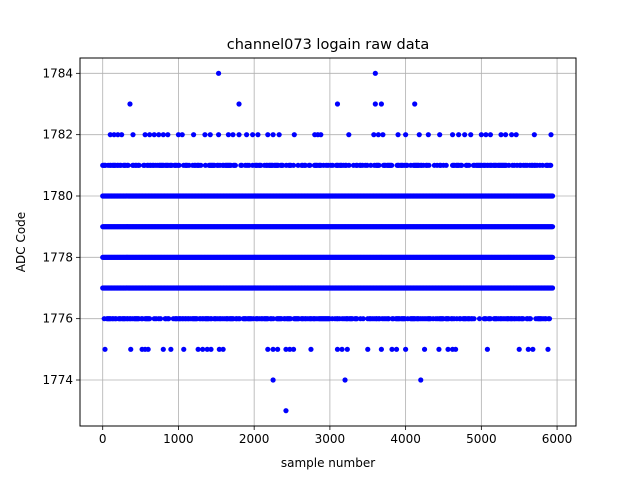  I want to click on x-tick-label: 3000, so click(330, 439).